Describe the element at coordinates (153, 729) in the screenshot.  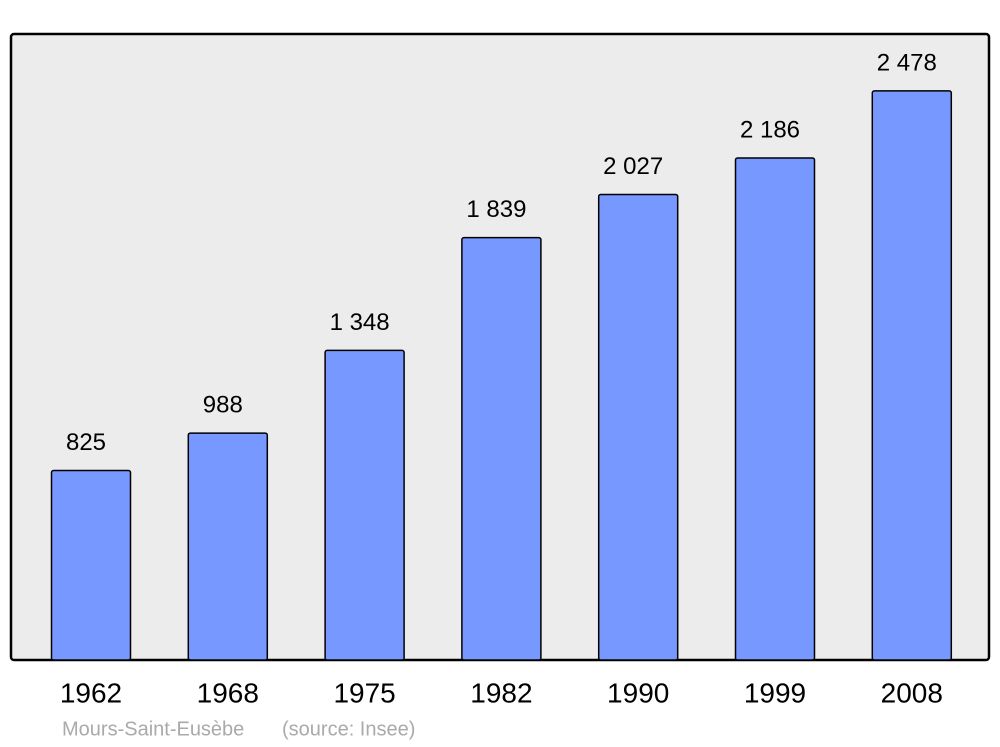
I see `location-label: Mours-Saint-Eusèbe` at that location.